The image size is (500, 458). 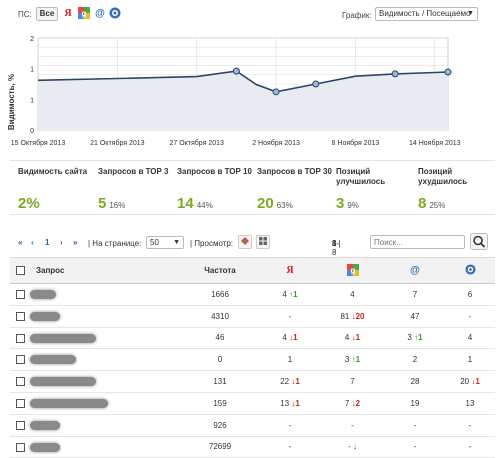 I want to click on stat-value: 3 9%, so click(x=347, y=203).